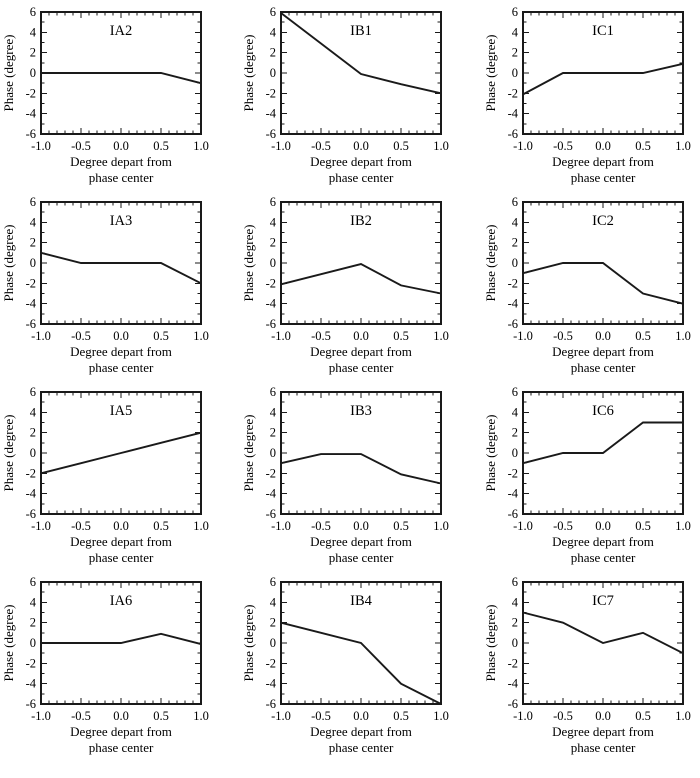  I want to click on panel-title: IB2, so click(361, 221).